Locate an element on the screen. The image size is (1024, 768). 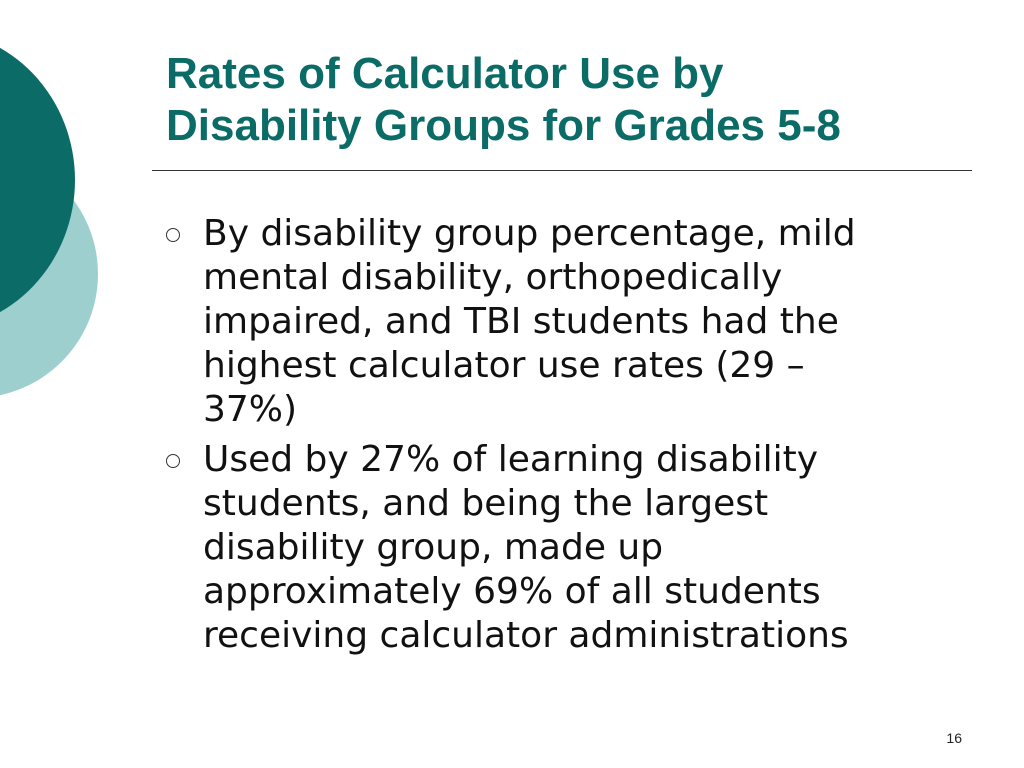
title-divider is located at coordinates (562, 170).